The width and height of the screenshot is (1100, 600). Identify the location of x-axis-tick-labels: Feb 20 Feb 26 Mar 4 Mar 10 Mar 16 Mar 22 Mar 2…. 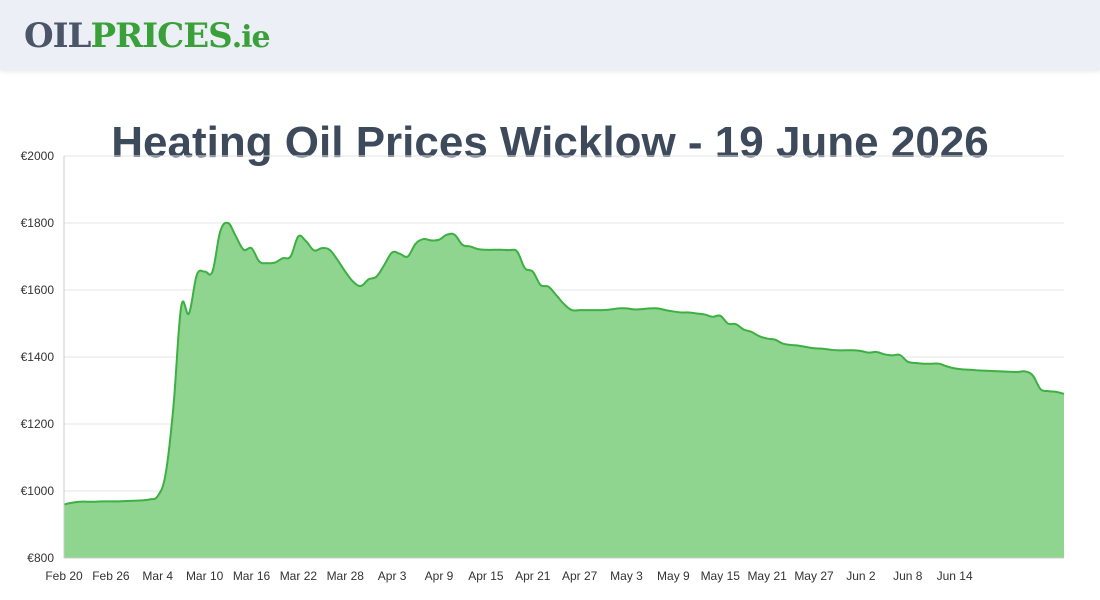
(509, 576).